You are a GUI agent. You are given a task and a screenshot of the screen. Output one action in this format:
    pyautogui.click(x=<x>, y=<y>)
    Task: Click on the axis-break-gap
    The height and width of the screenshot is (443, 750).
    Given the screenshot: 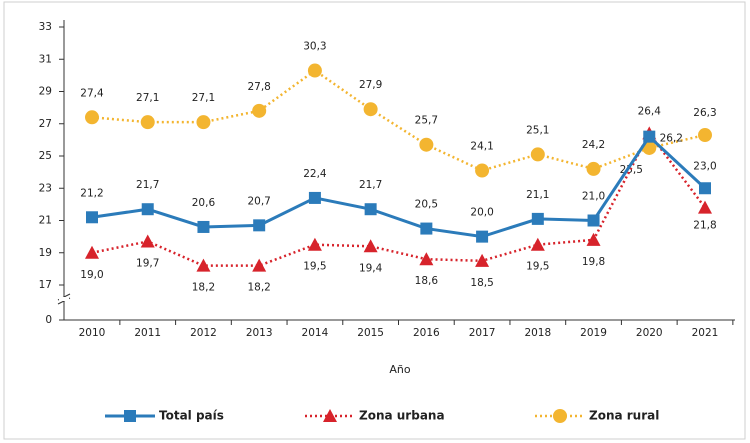 What is the action you would take?
    pyautogui.click(x=64, y=299)
    